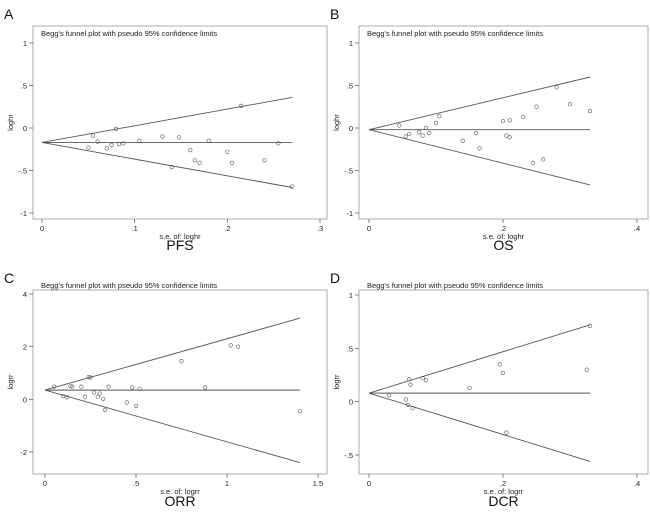  Describe the element at coordinates (503, 245) in the screenshot. I see `panel-caption: OS` at that location.